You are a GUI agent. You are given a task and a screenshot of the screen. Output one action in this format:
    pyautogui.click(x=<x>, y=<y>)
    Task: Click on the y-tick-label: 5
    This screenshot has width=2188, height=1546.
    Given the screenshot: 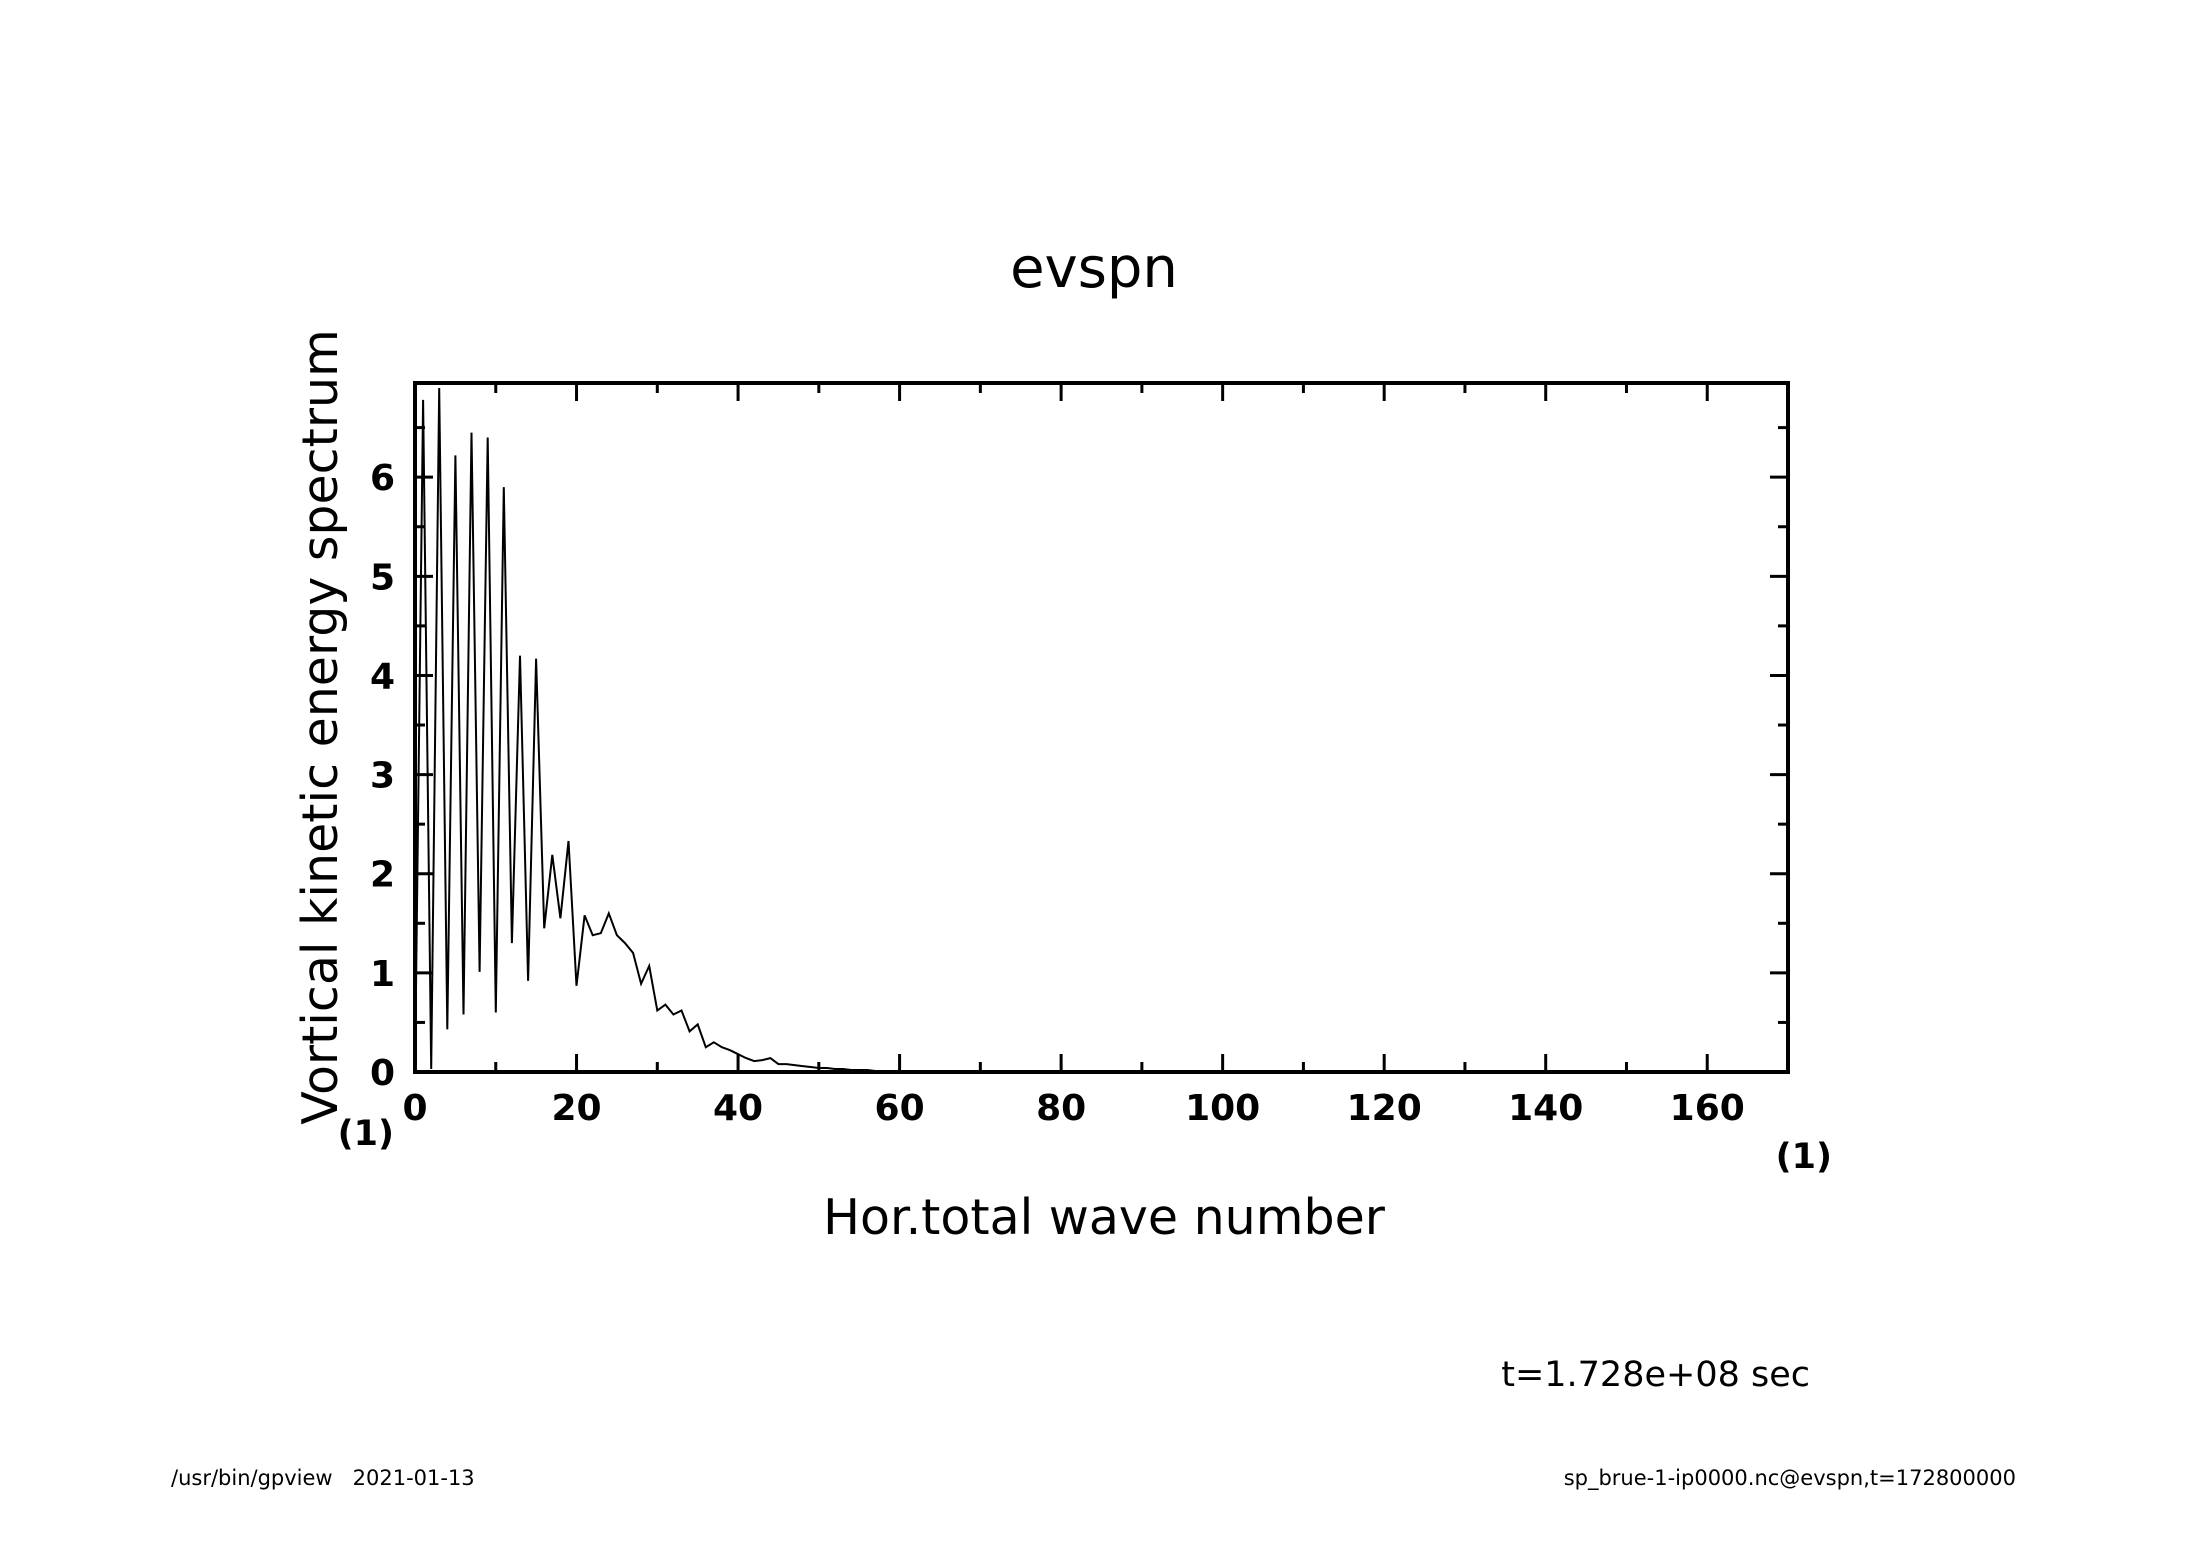 What is the action you would take?
    pyautogui.click(x=382, y=577)
    